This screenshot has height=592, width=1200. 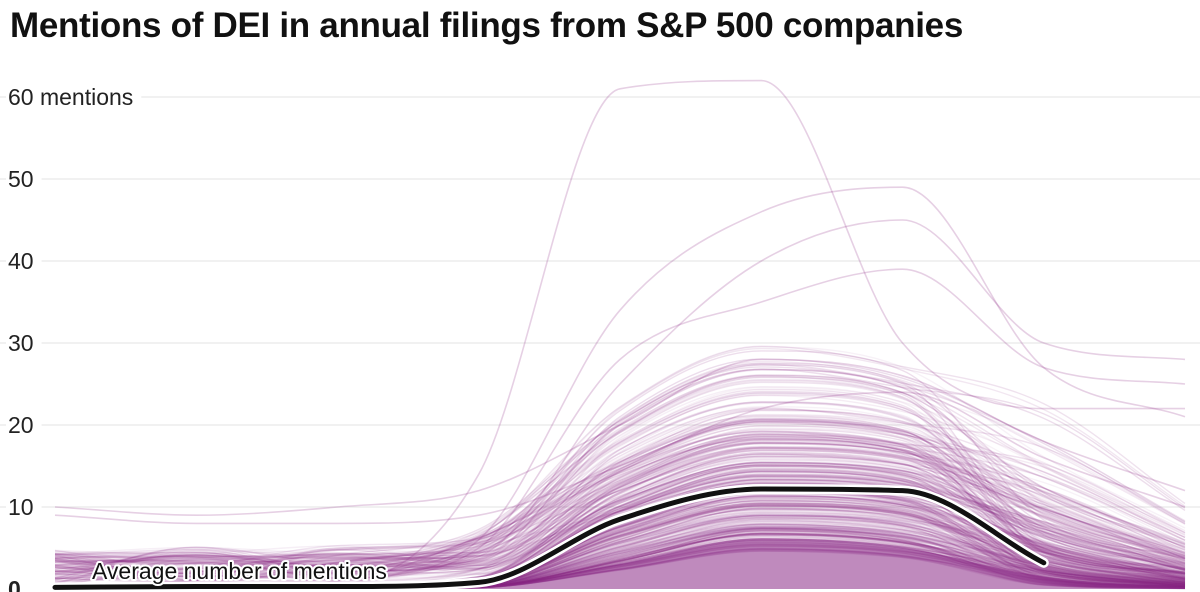 What do you see at coordinates (74, 338) in the screenshot?
I see `y-axis-tick-labels: 60 mentions 50 40 30 20 10 0` at bounding box center [74, 338].